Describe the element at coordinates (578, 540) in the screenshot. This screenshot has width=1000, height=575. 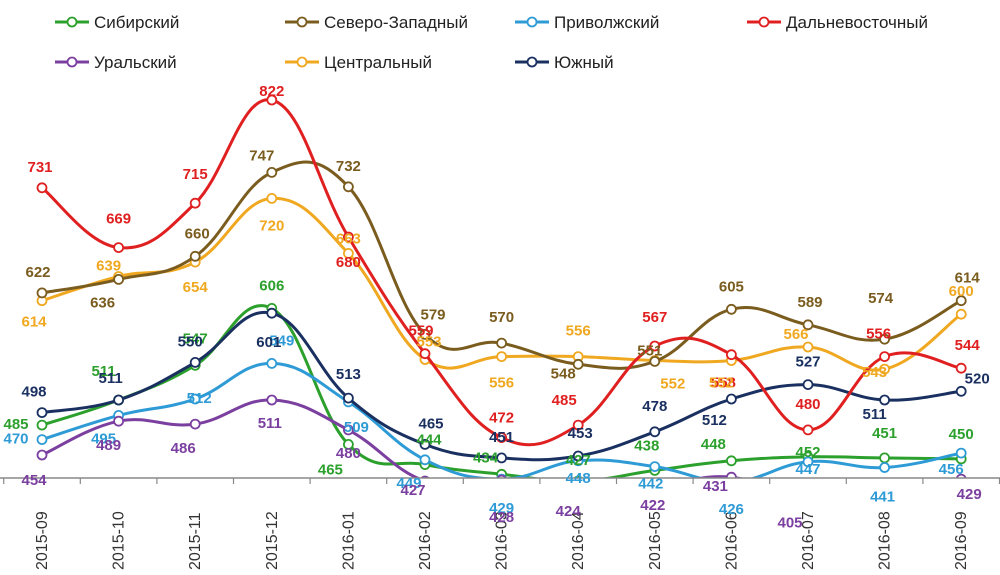
I see `x-tick-label: 2016-04` at that location.